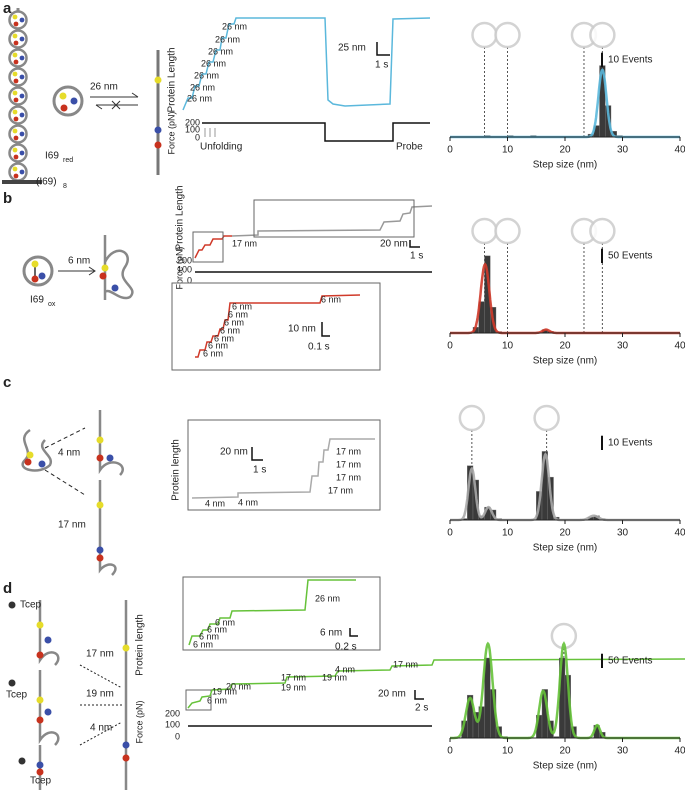 The width and height of the screenshot is (685, 795). I want to click on force-label: Force (pN), so click(179, 267).